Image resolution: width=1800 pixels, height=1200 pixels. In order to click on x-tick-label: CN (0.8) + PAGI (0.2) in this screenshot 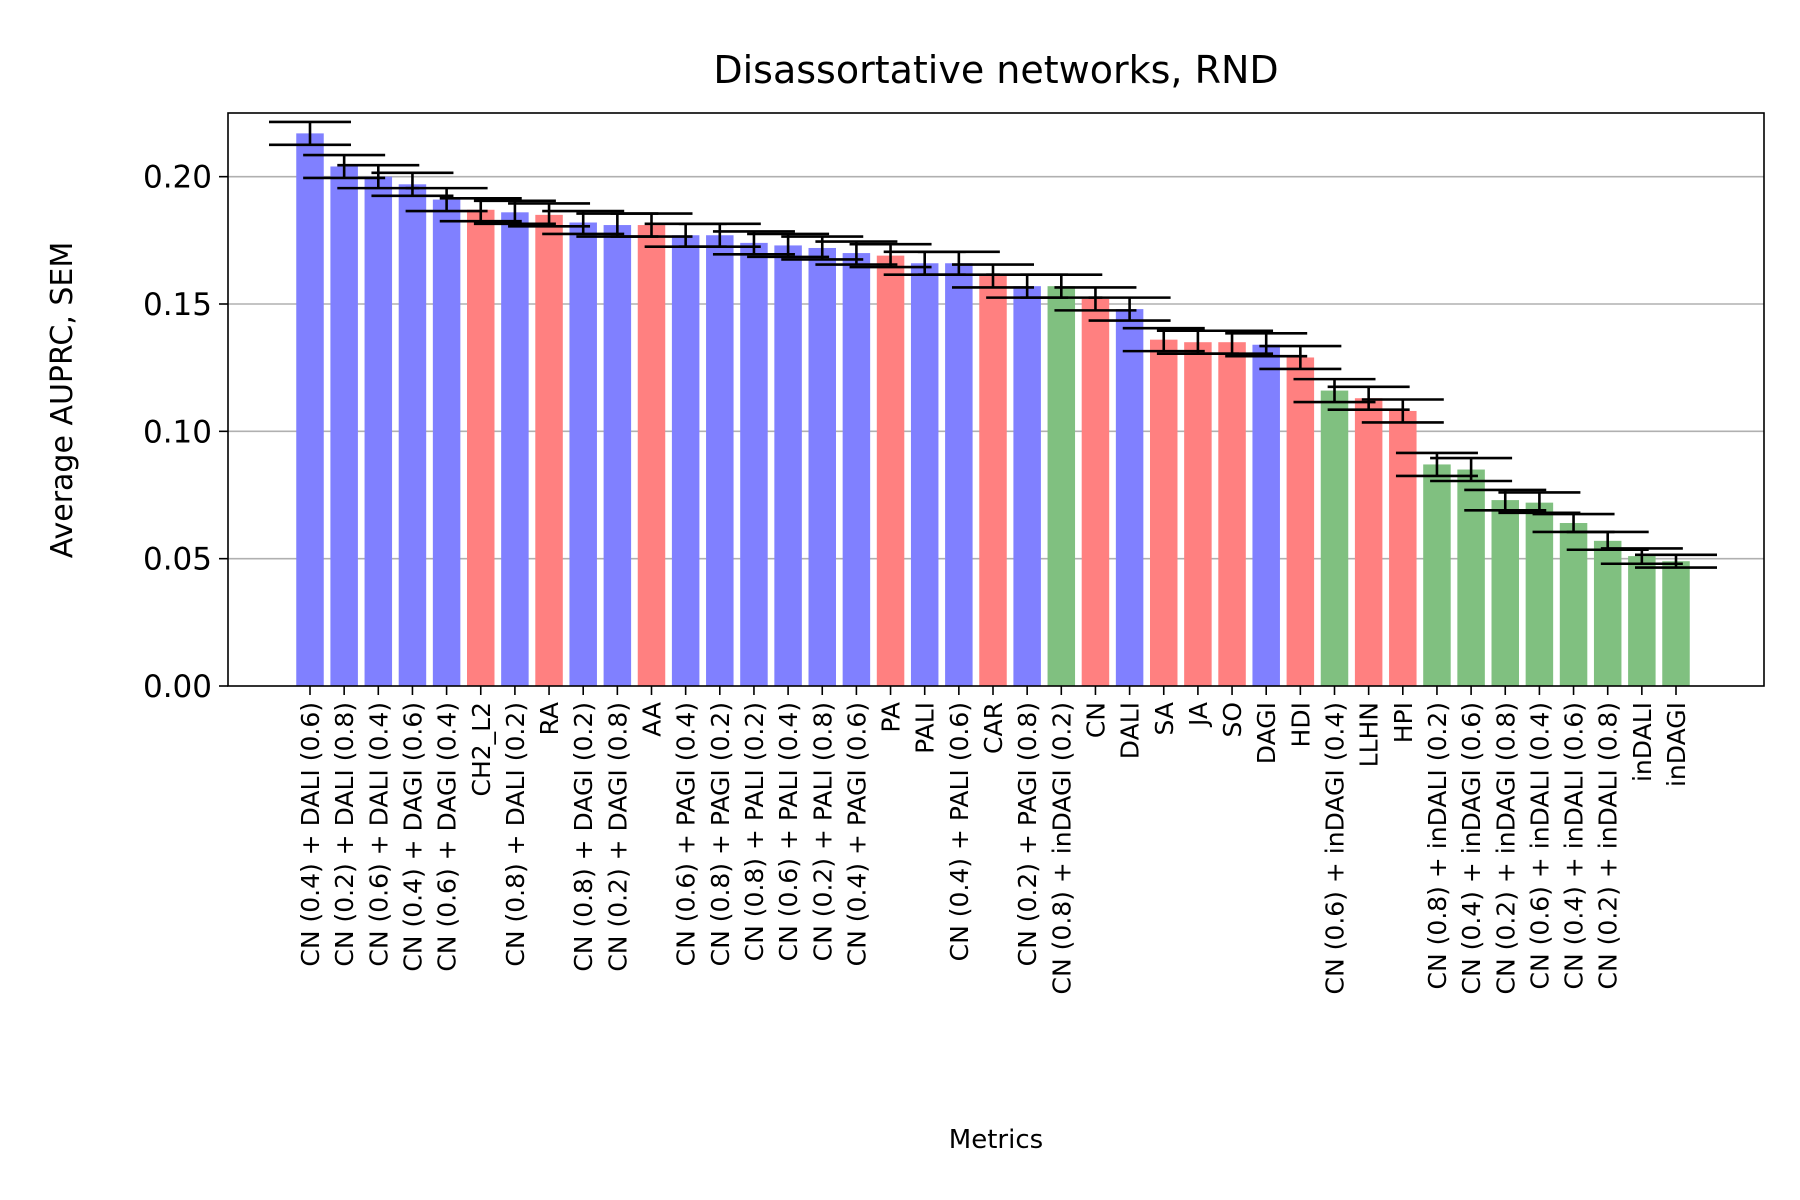, I will do `click(720, 834)`.